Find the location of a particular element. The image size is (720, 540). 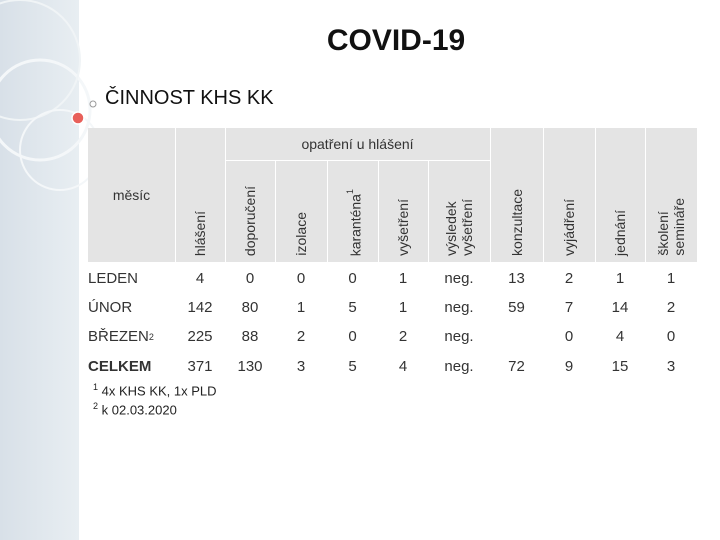

column-header-line: výsledek is located at coordinates (451, 228).